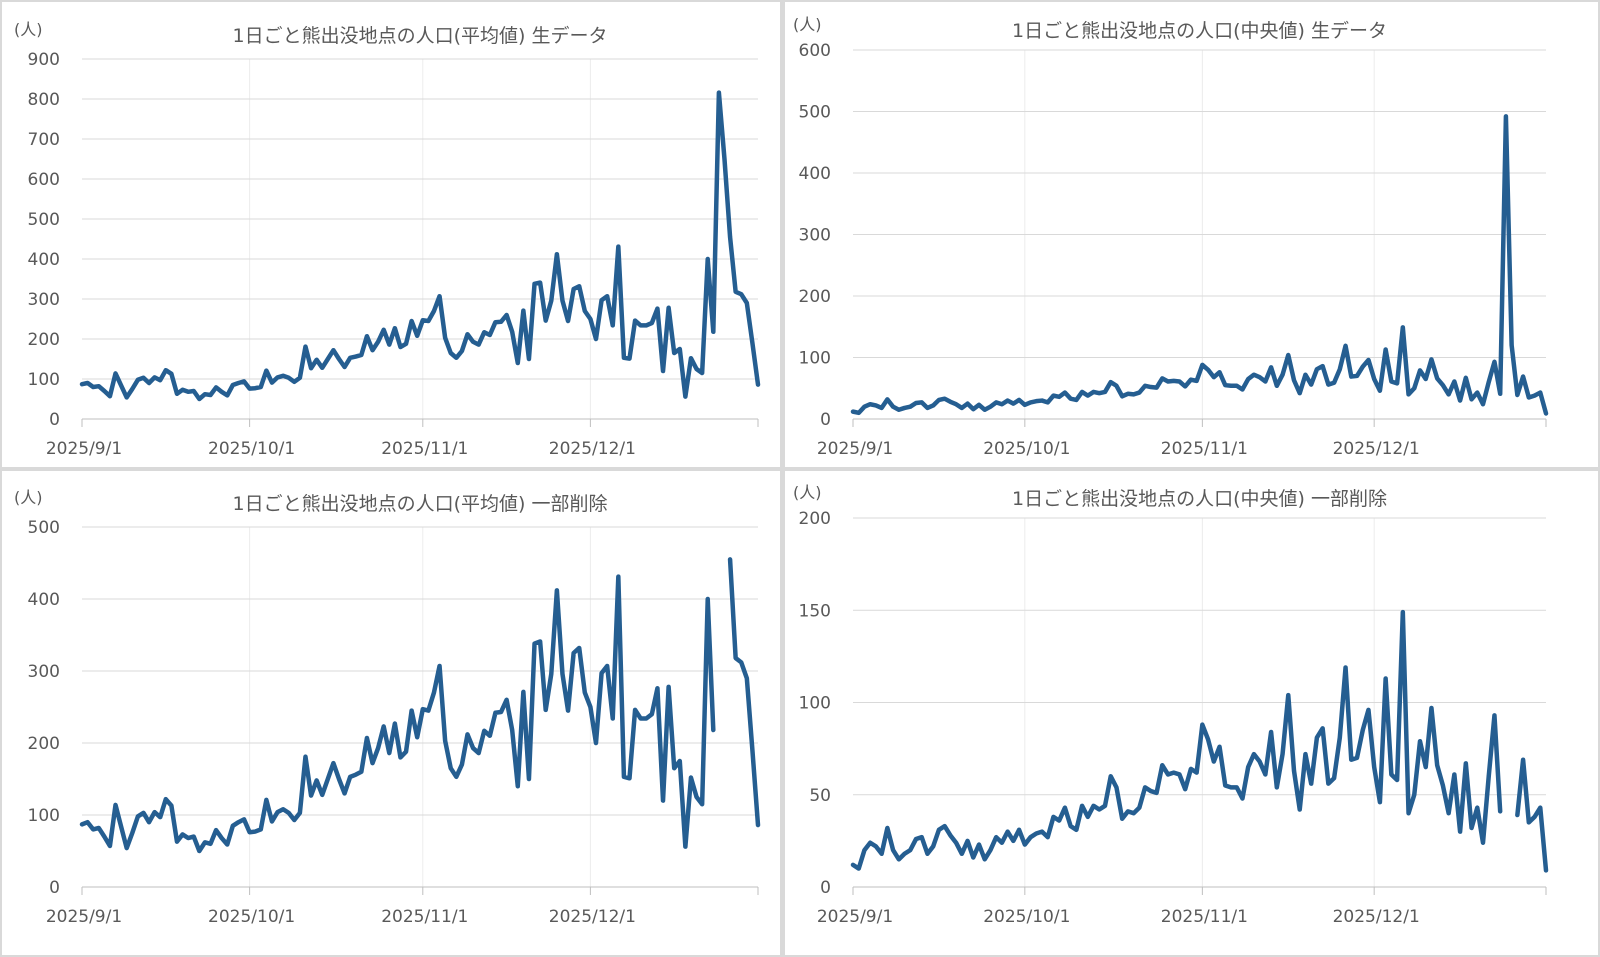 The image size is (1600, 957). Describe the element at coordinates (44, 140) in the screenshot. I see `y-tick-label: 700` at that location.